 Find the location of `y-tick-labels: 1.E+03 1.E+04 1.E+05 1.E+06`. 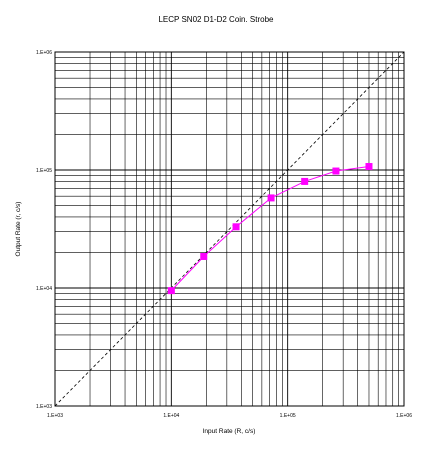

y-tick-labels: 1.E+03 1.E+04 1.E+05 1.E+06 is located at coordinates (44, 230).